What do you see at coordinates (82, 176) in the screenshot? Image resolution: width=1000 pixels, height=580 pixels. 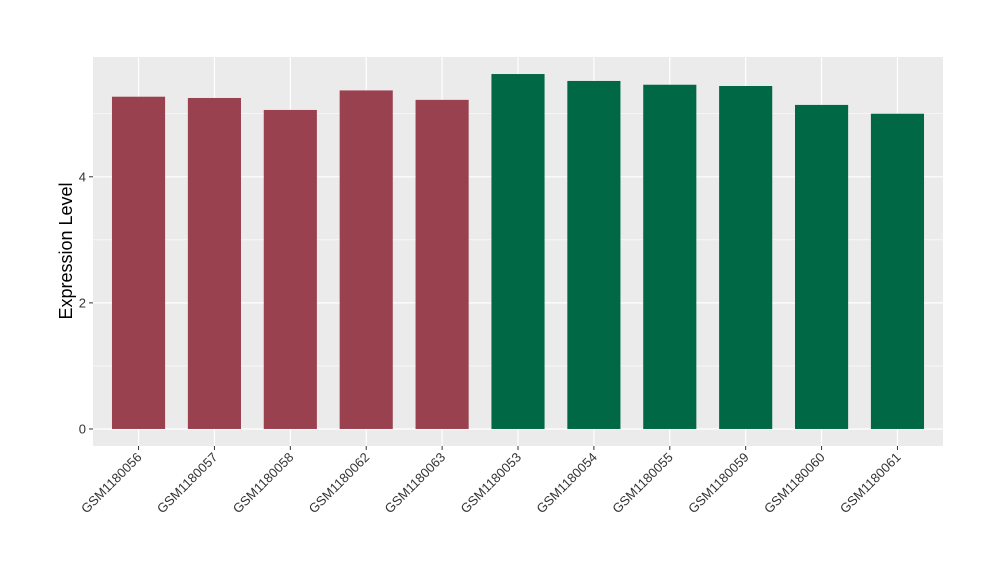 I see `y-tick-label: 4` at bounding box center [82, 176].